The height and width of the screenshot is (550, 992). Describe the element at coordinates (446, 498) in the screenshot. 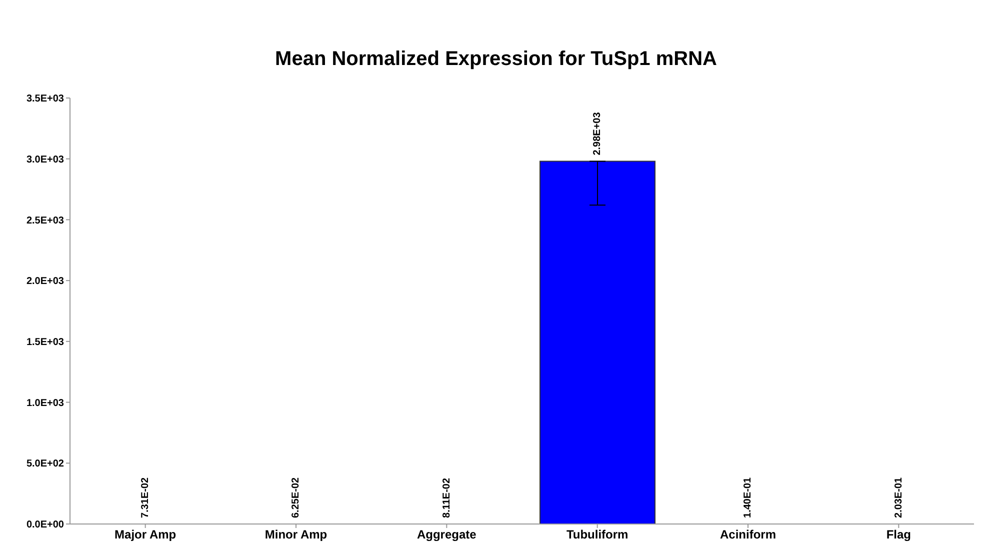

I see `data-label: 8.11E-02` at that location.